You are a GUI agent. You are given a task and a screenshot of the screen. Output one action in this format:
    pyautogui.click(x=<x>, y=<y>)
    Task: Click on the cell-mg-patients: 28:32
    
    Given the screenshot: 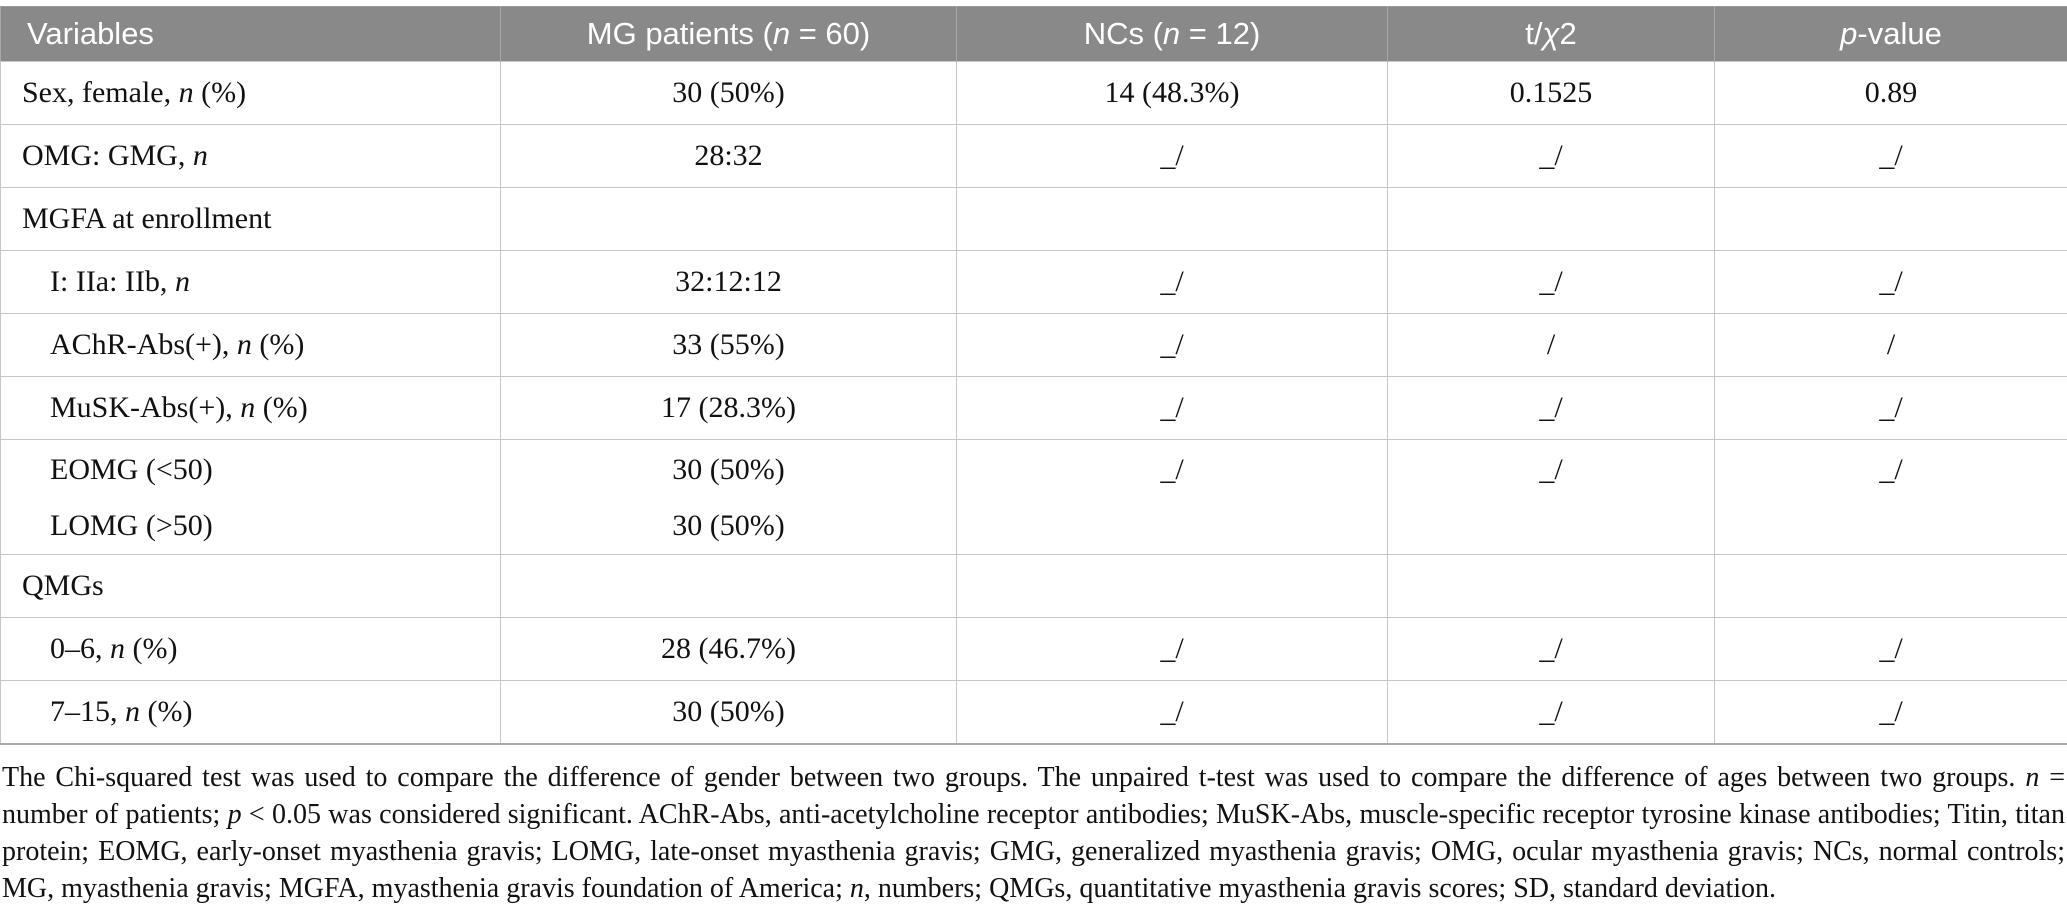 What is the action you would take?
    pyautogui.click(x=729, y=156)
    